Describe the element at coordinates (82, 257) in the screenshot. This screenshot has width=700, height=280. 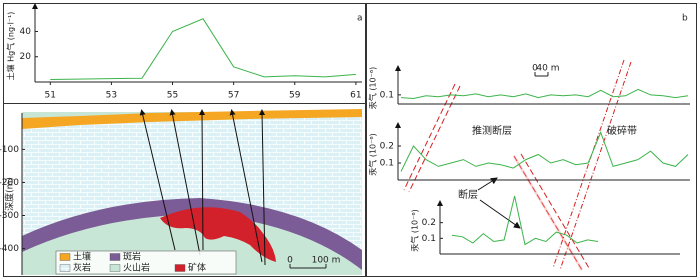
I see `legend-label: 土壤` at that location.